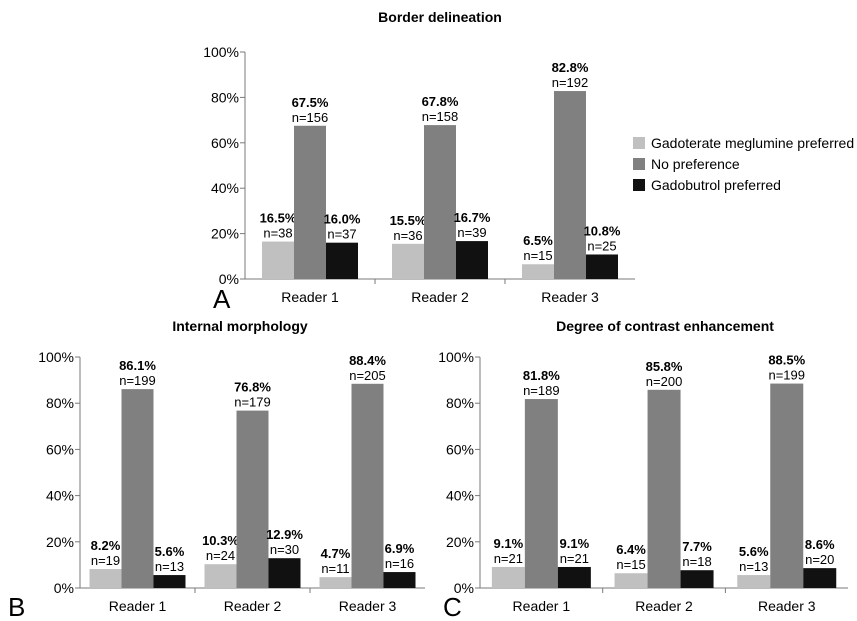 This screenshot has height=621, width=857. What do you see at coordinates (508, 558) in the screenshot?
I see `bar-count-label: n=21` at bounding box center [508, 558].